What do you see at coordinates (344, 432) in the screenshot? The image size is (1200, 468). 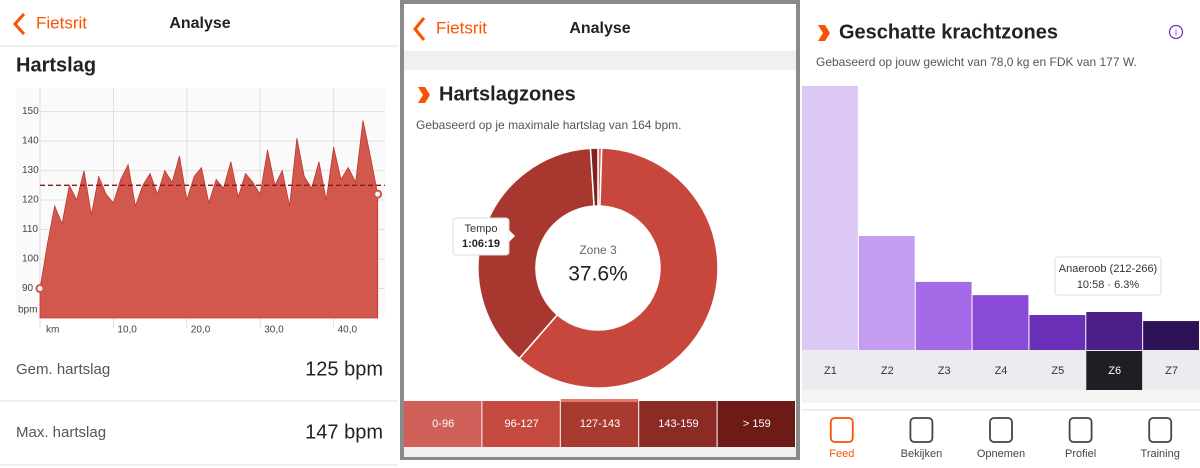 I see `stat-value: 147 bpm` at bounding box center [344, 432].